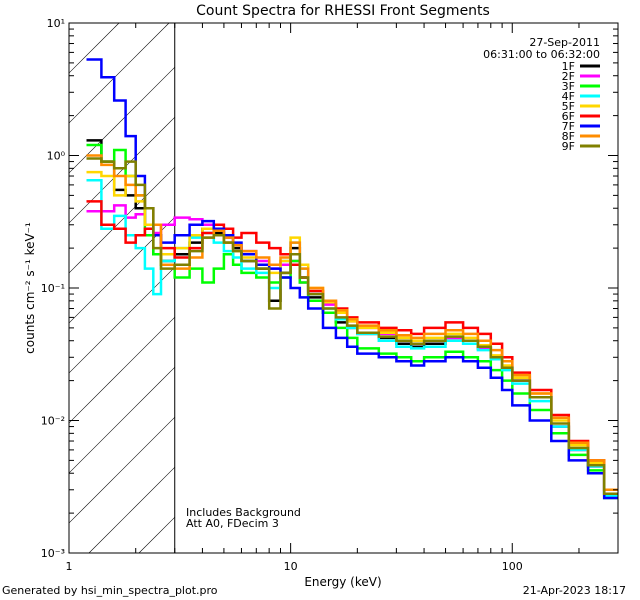  I want to click on legend-label-1f: 1F, so click(568, 66).